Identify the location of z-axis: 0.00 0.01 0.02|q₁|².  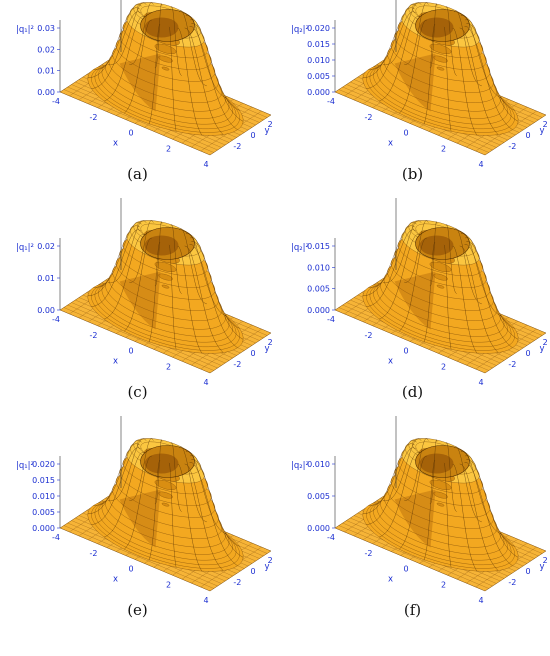
(38, 278).